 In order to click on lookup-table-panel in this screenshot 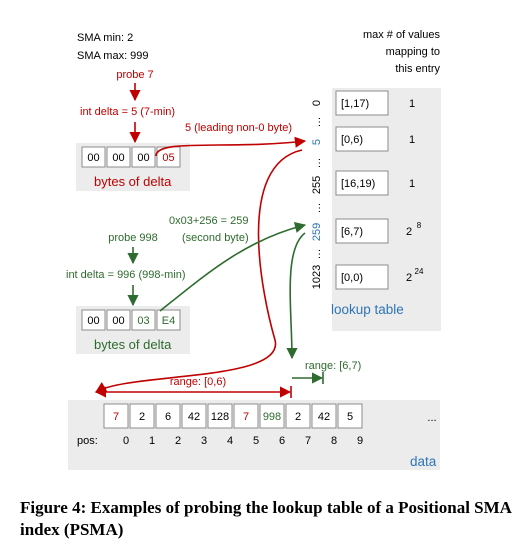, I will do `click(386, 209)`.